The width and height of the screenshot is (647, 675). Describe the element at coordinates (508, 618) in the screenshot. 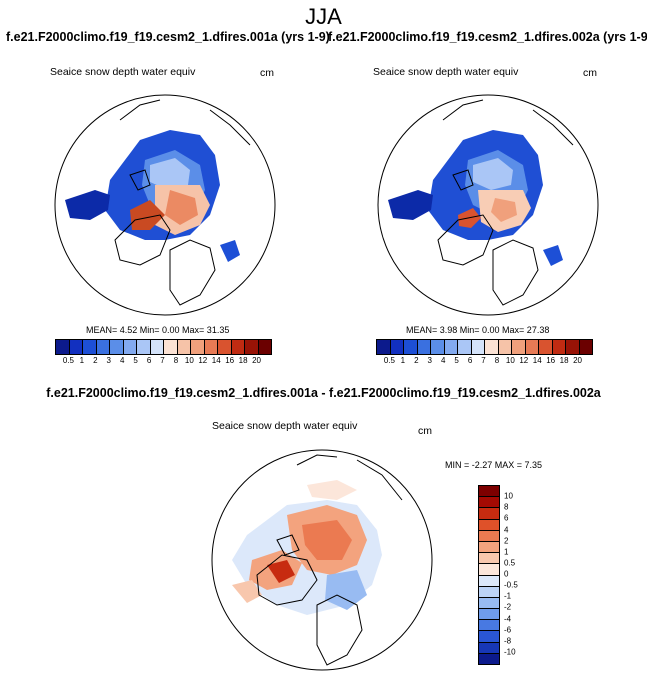

I see `colorbar-tick-label: -4` at that location.